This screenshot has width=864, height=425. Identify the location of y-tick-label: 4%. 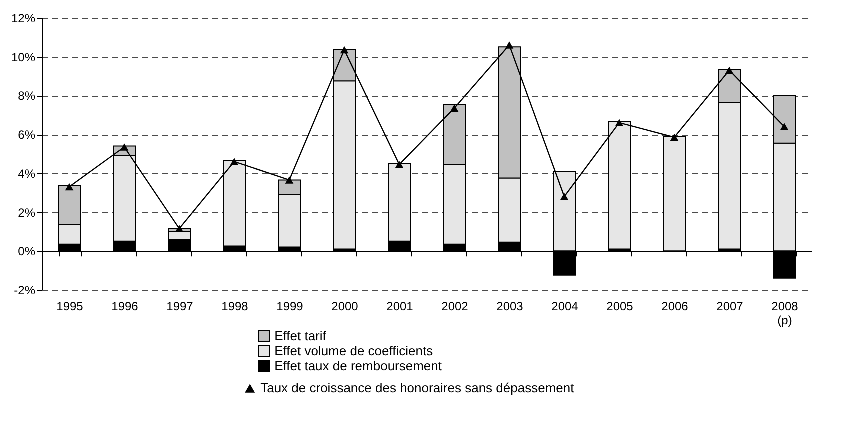
(27, 173).